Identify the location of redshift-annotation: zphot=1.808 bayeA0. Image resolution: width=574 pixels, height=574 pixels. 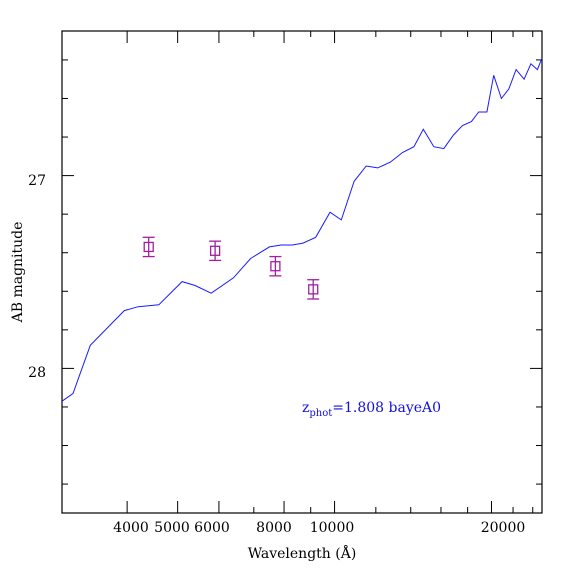
(371, 409).